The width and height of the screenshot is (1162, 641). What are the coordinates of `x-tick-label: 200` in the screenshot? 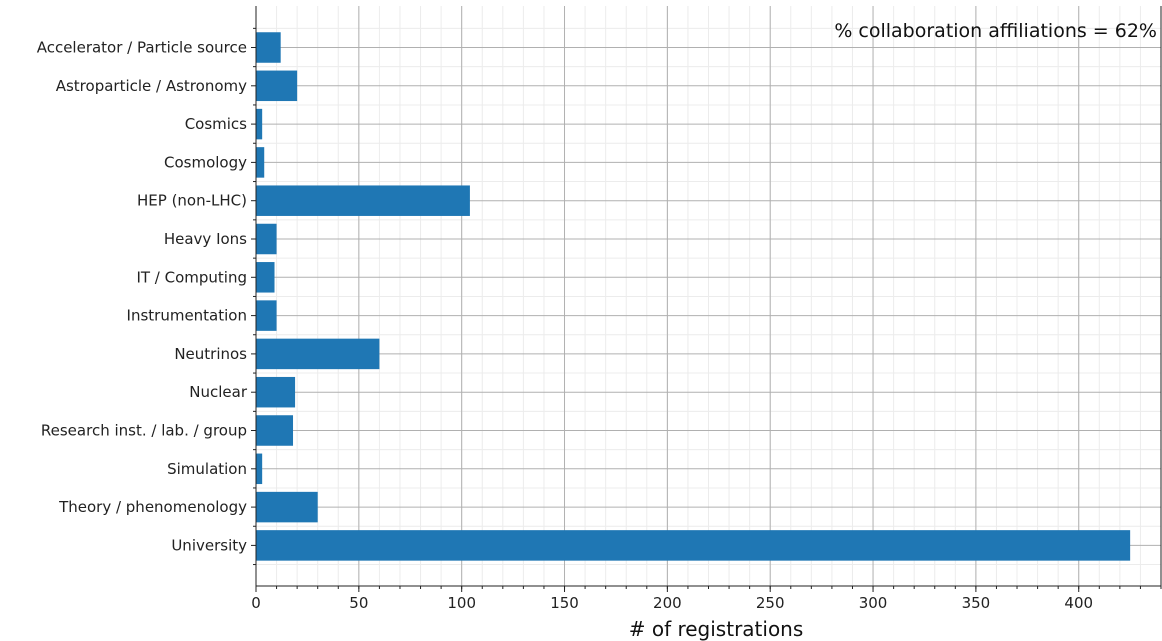 It's located at (667, 603).